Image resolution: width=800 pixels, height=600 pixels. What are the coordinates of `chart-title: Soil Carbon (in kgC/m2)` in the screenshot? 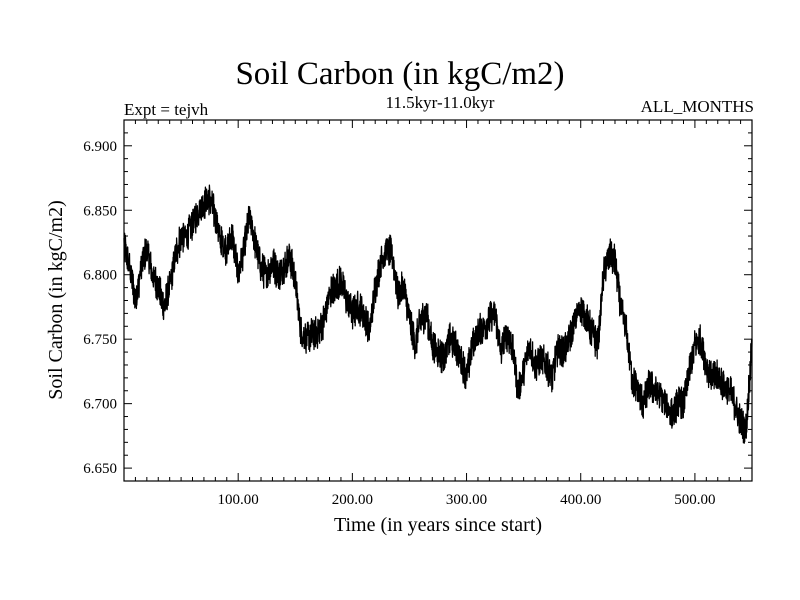 It's located at (400, 74).